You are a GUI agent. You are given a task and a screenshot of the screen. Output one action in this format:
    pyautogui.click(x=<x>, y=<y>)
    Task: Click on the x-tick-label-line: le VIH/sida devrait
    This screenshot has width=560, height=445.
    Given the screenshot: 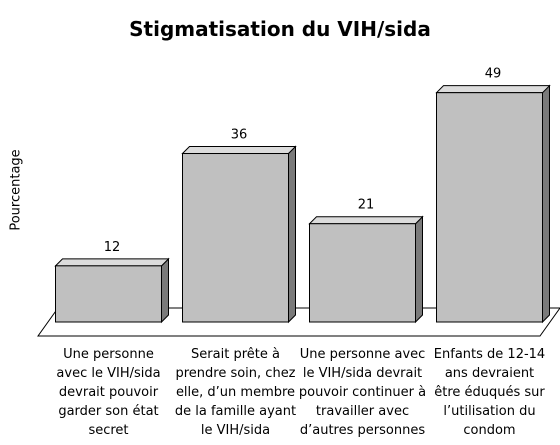 What is the action you would take?
    pyautogui.click(x=362, y=373)
    